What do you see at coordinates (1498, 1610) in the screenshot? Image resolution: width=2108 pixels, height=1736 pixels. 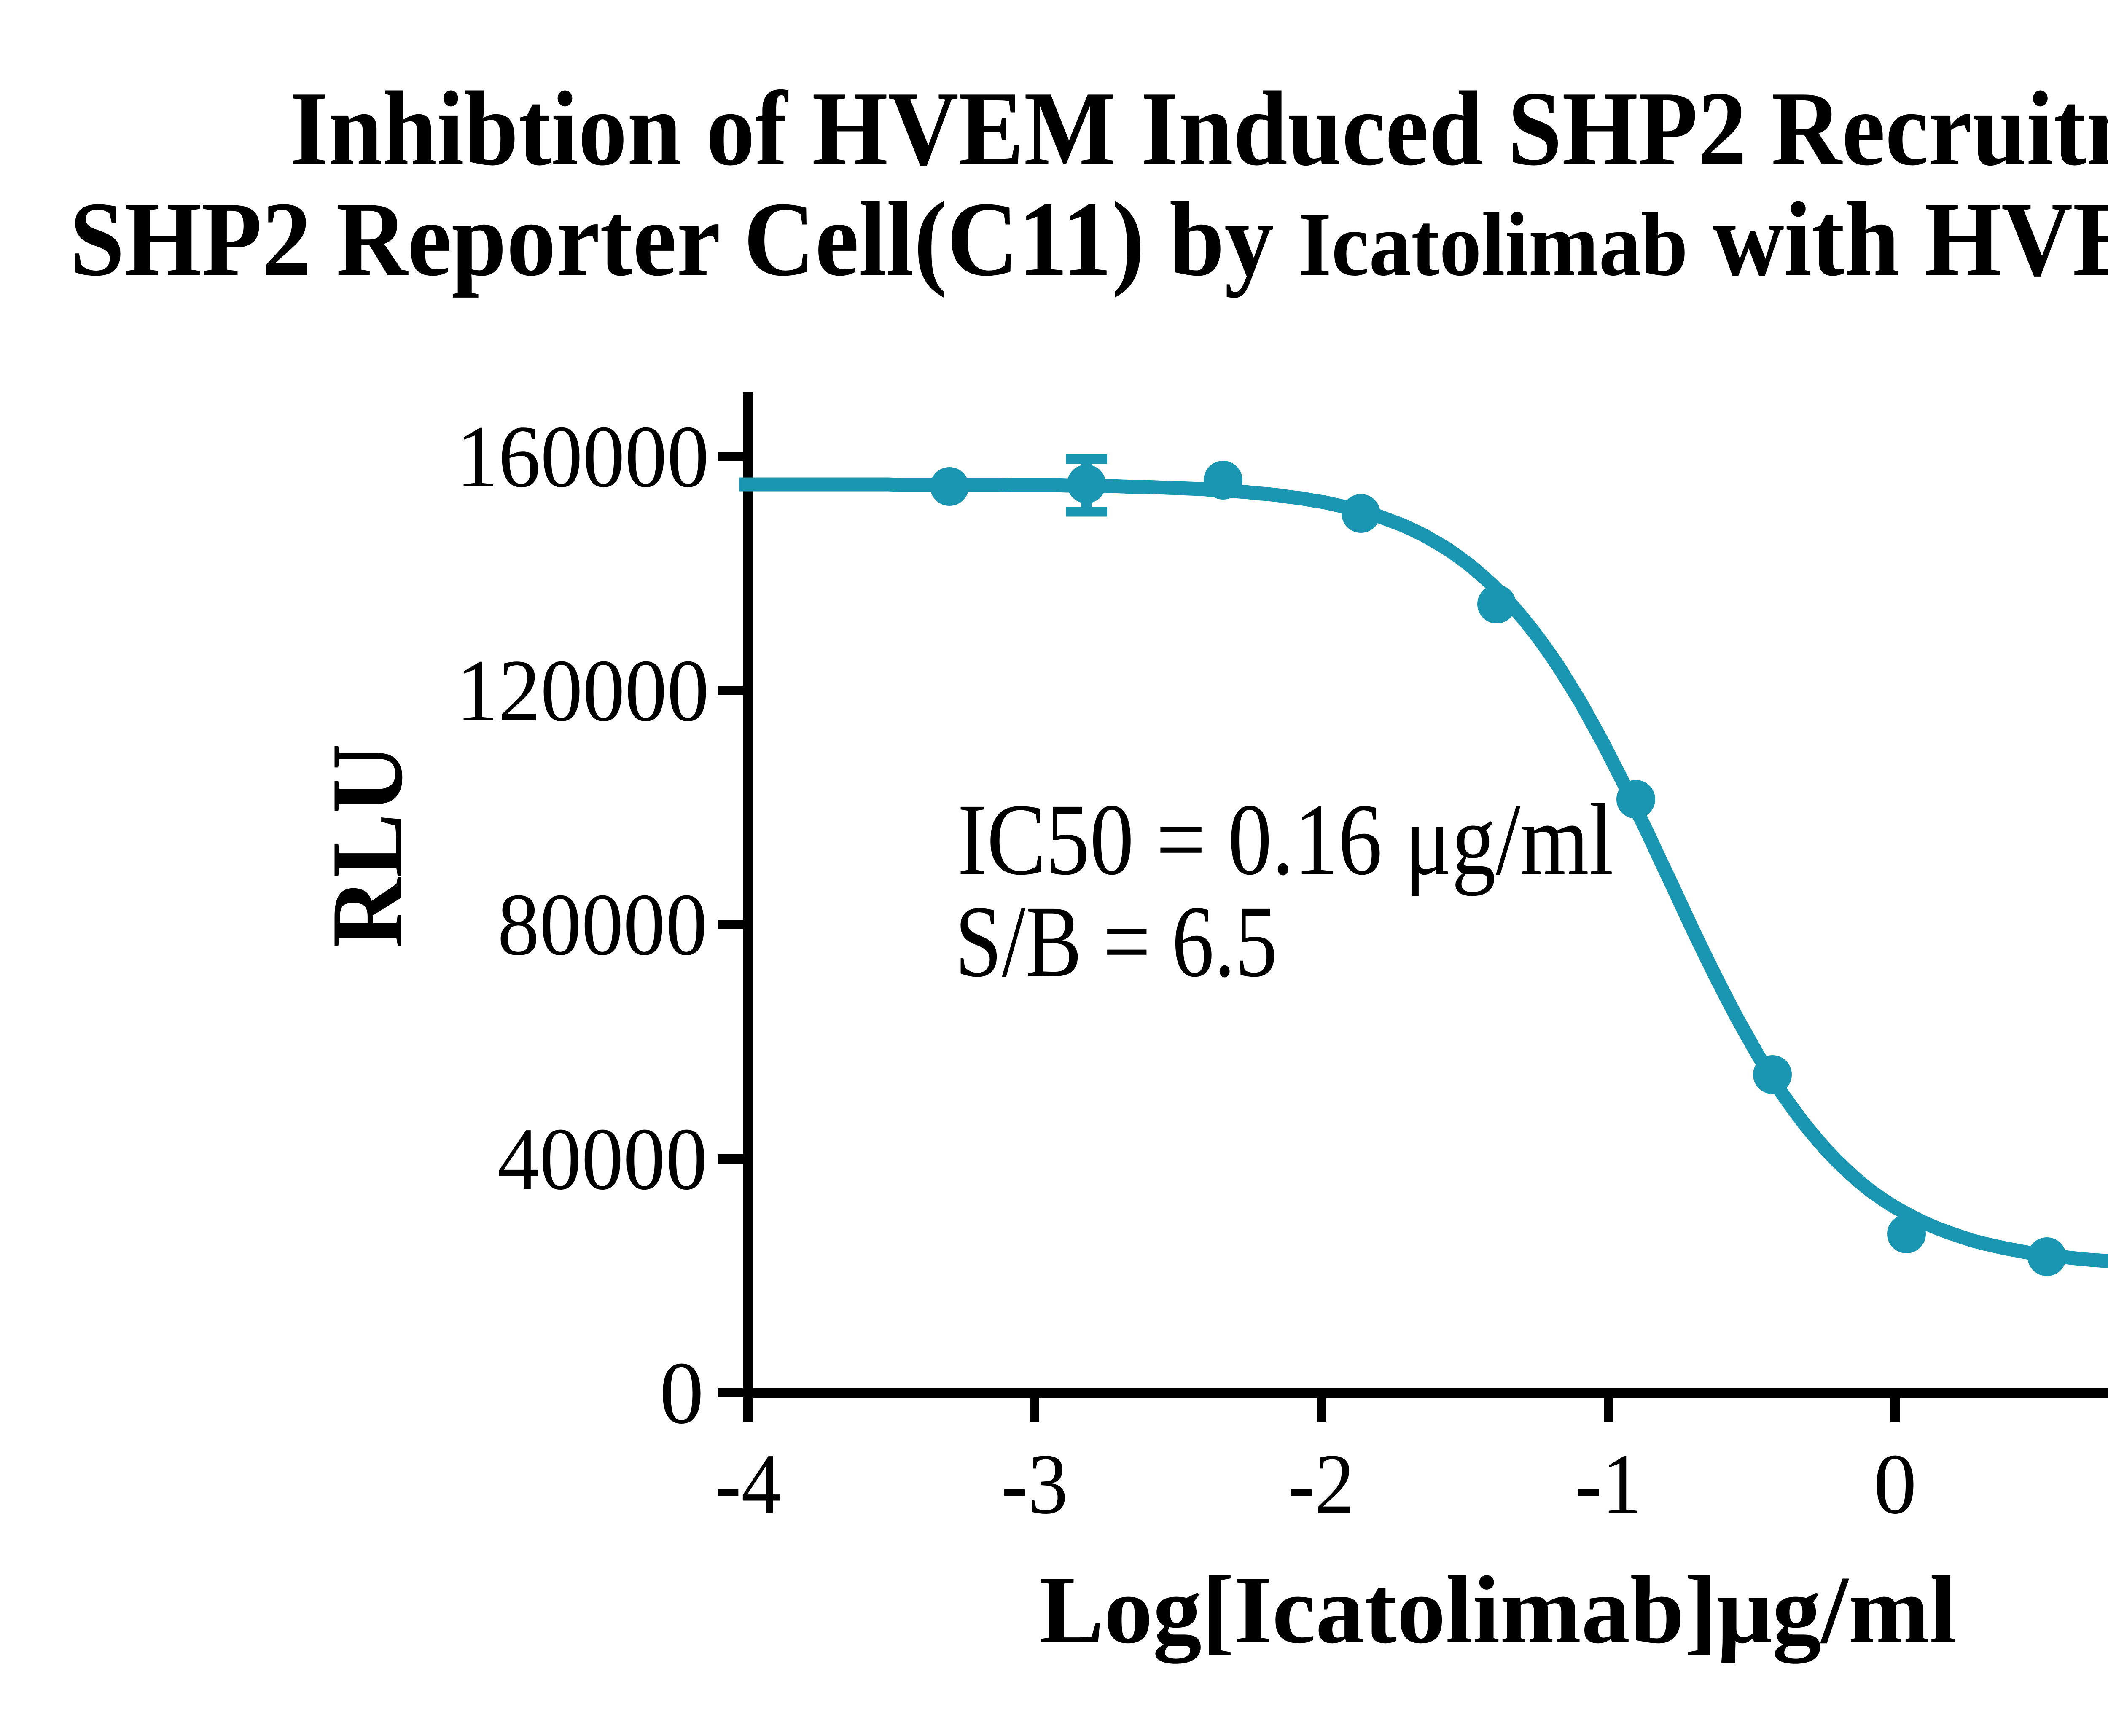 I see `svg-text: Log[Icatolimab]μg/ml` at bounding box center [1498, 1610].